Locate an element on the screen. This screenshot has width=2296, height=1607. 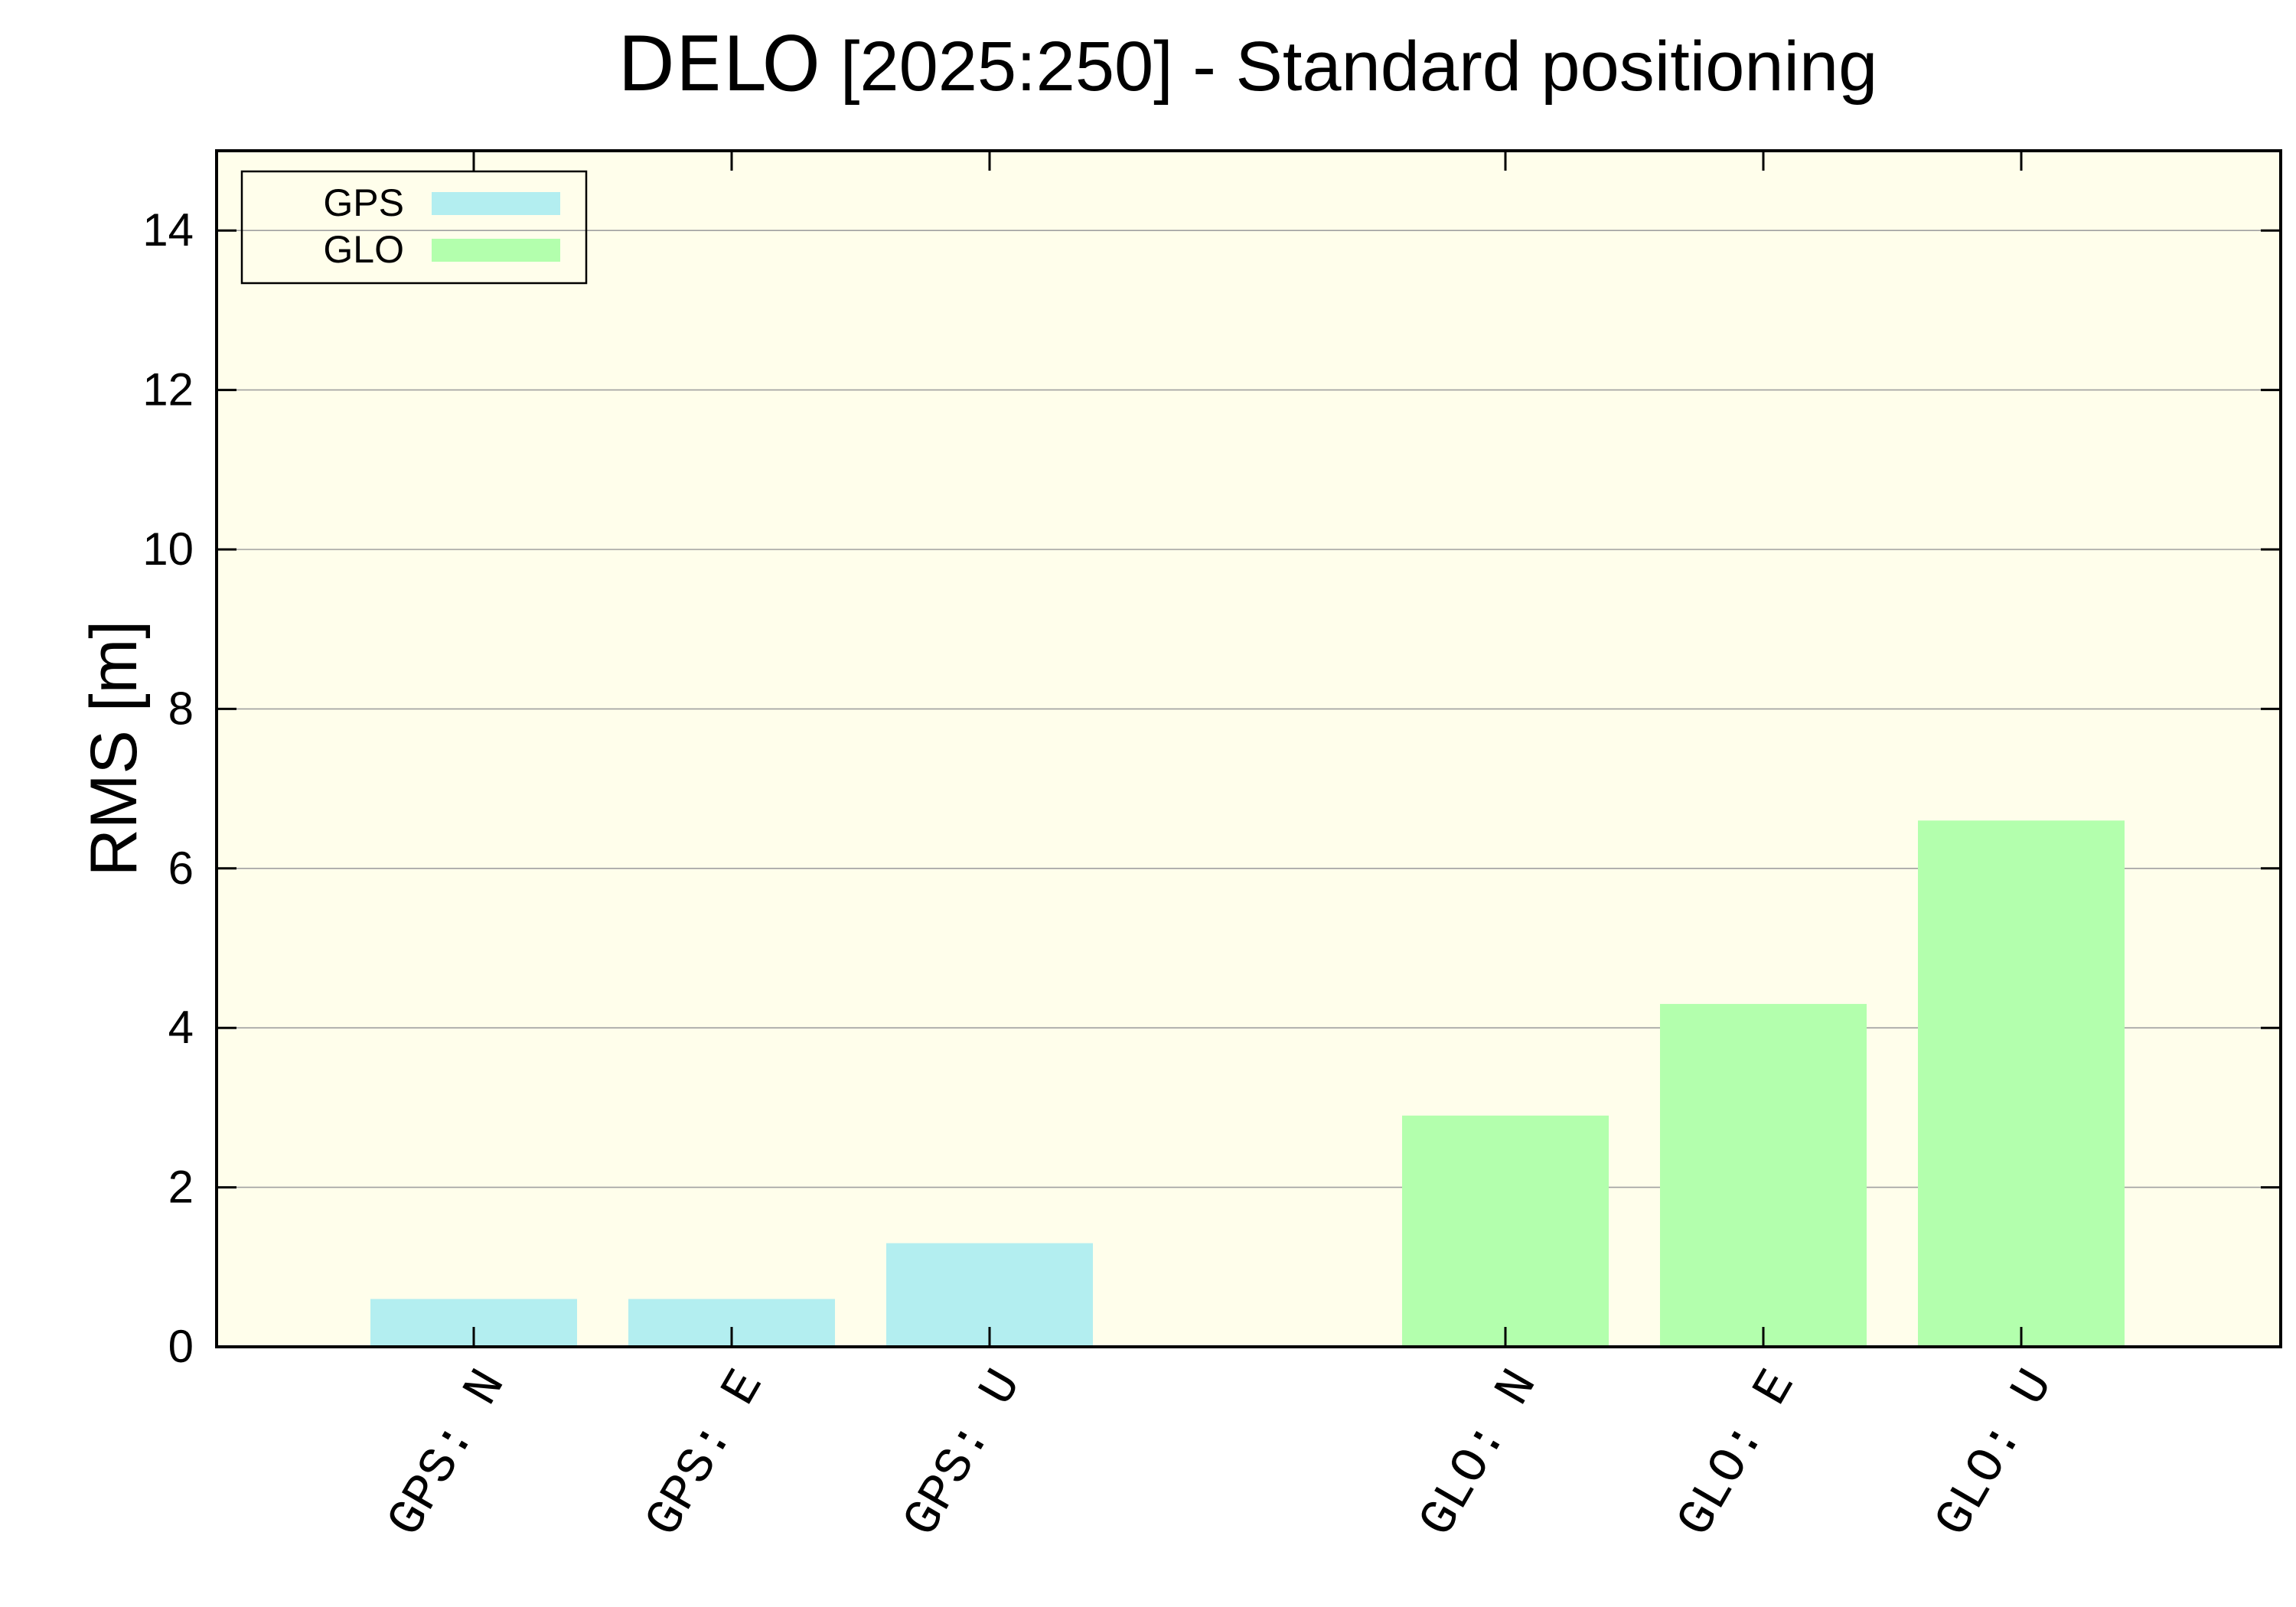
y-tick-label: 4 is located at coordinates (181, 1027).